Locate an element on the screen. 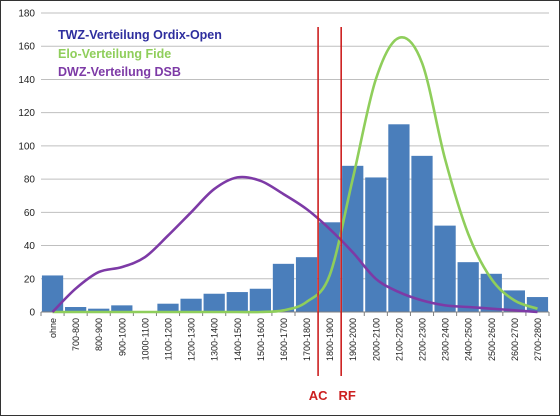 Image resolution: width=560 pixels, height=420 pixels. legend-entry-3: DWZ-Verteilung DSB is located at coordinates (119, 72).